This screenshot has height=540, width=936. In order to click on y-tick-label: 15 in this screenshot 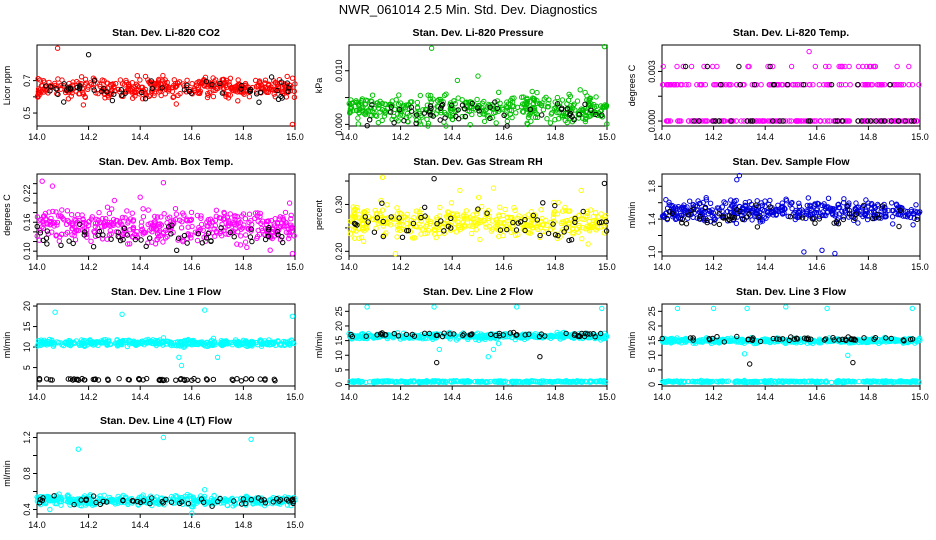, I will do `click(652, 341)`.